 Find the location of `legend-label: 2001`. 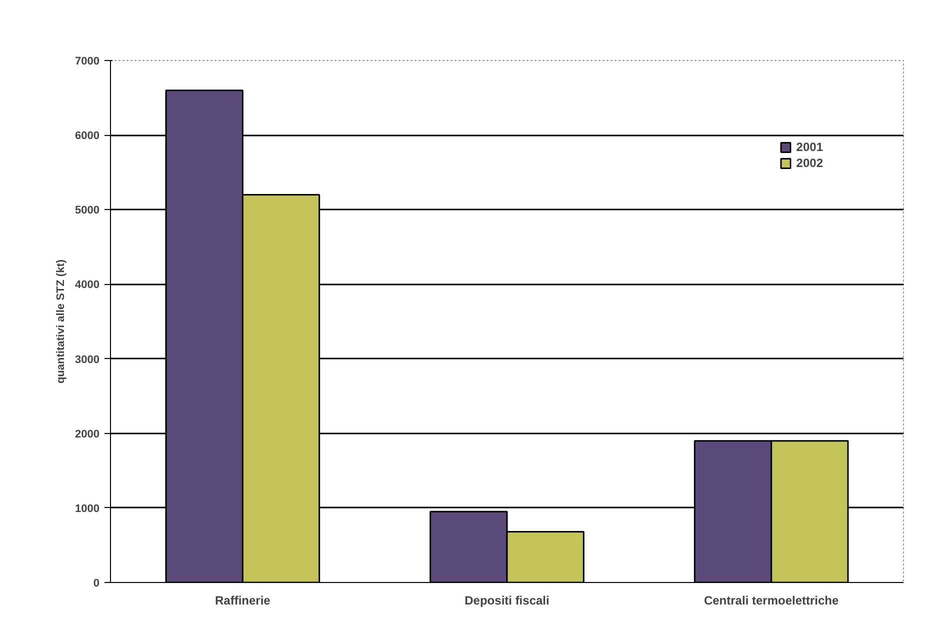

legend-label: 2001 is located at coordinates (809, 147).